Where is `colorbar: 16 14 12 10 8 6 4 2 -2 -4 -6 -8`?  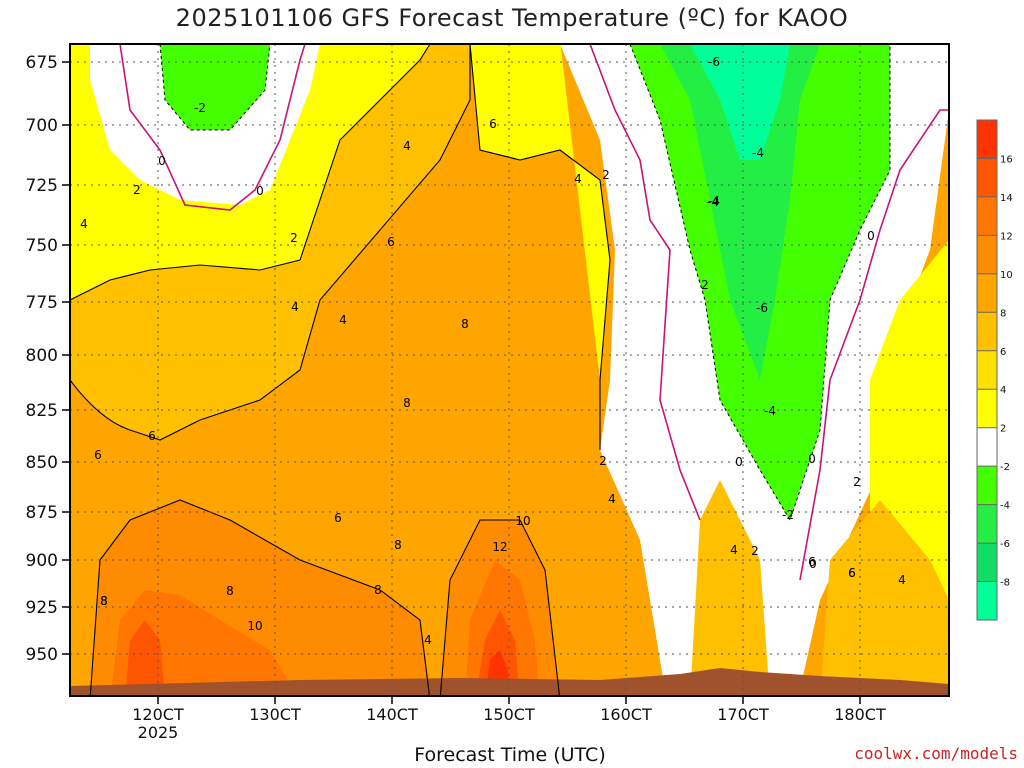 colorbar: 16 14 12 10 8 6 4 2 -2 -4 -6 -8 is located at coordinates (994, 370).